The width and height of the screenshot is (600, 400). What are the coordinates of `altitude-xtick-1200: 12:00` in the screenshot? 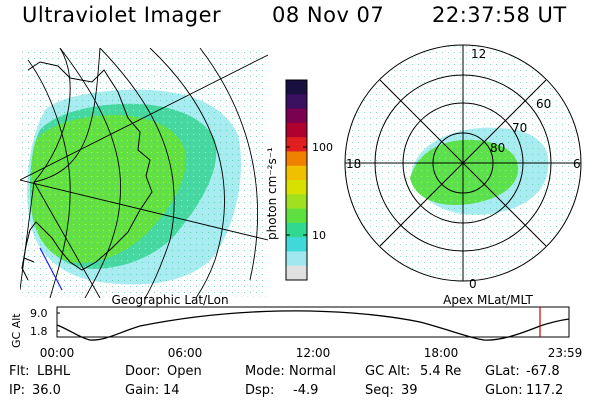 It's located at (313, 353).